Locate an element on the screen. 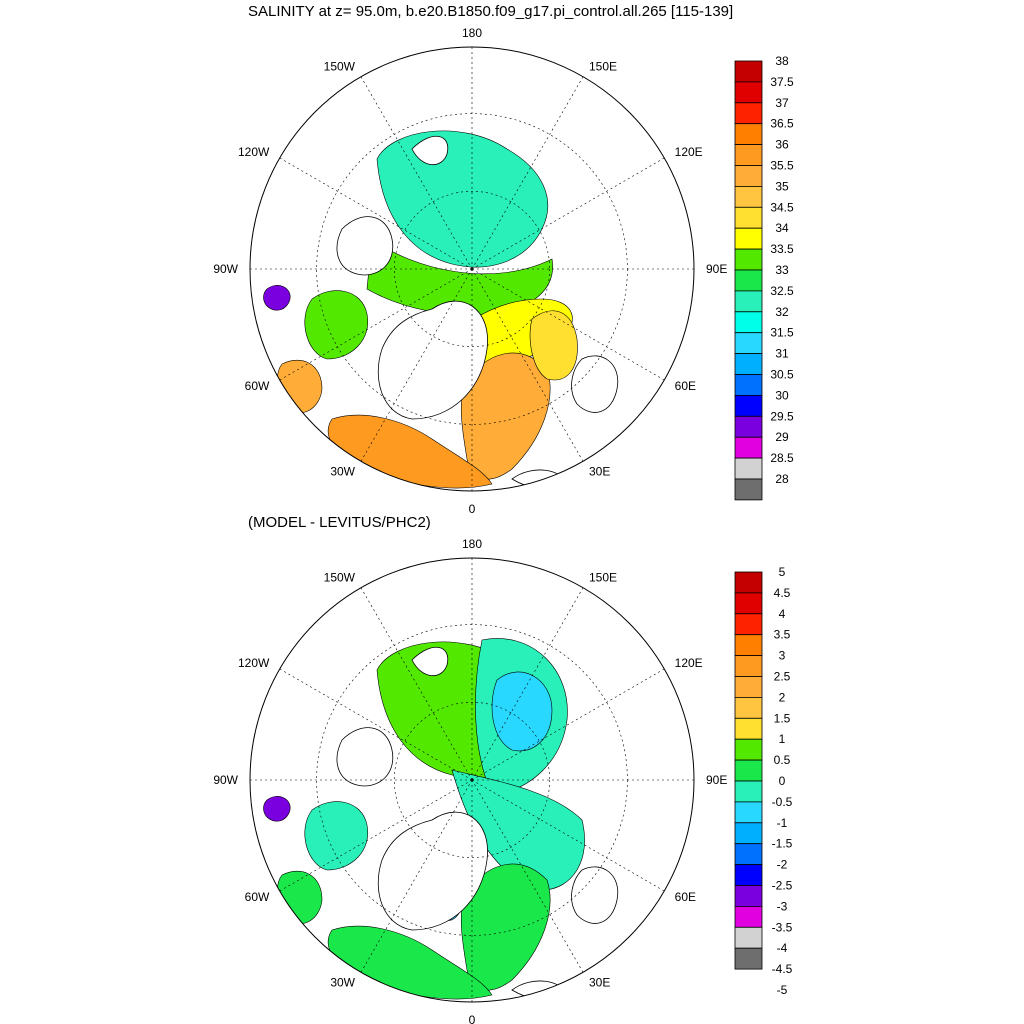 The height and width of the screenshot is (1024, 1024). colorbar-tick-label: 35 is located at coordinates (782, 186).